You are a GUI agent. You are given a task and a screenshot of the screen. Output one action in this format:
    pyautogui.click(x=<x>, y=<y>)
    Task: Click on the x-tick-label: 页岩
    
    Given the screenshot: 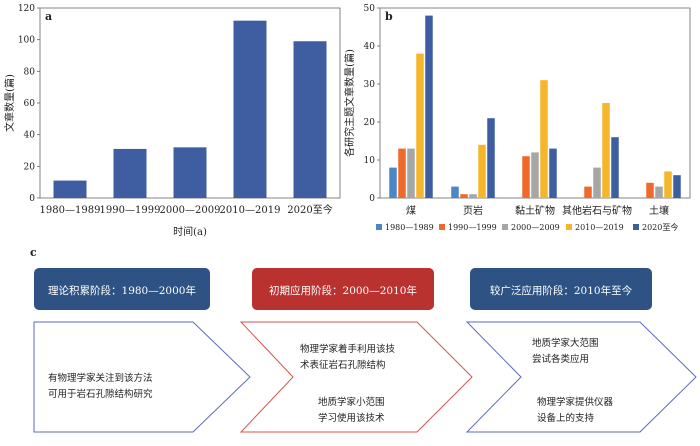 What is the action you would take?
    pyautogui.click(x=473, y=210)
    